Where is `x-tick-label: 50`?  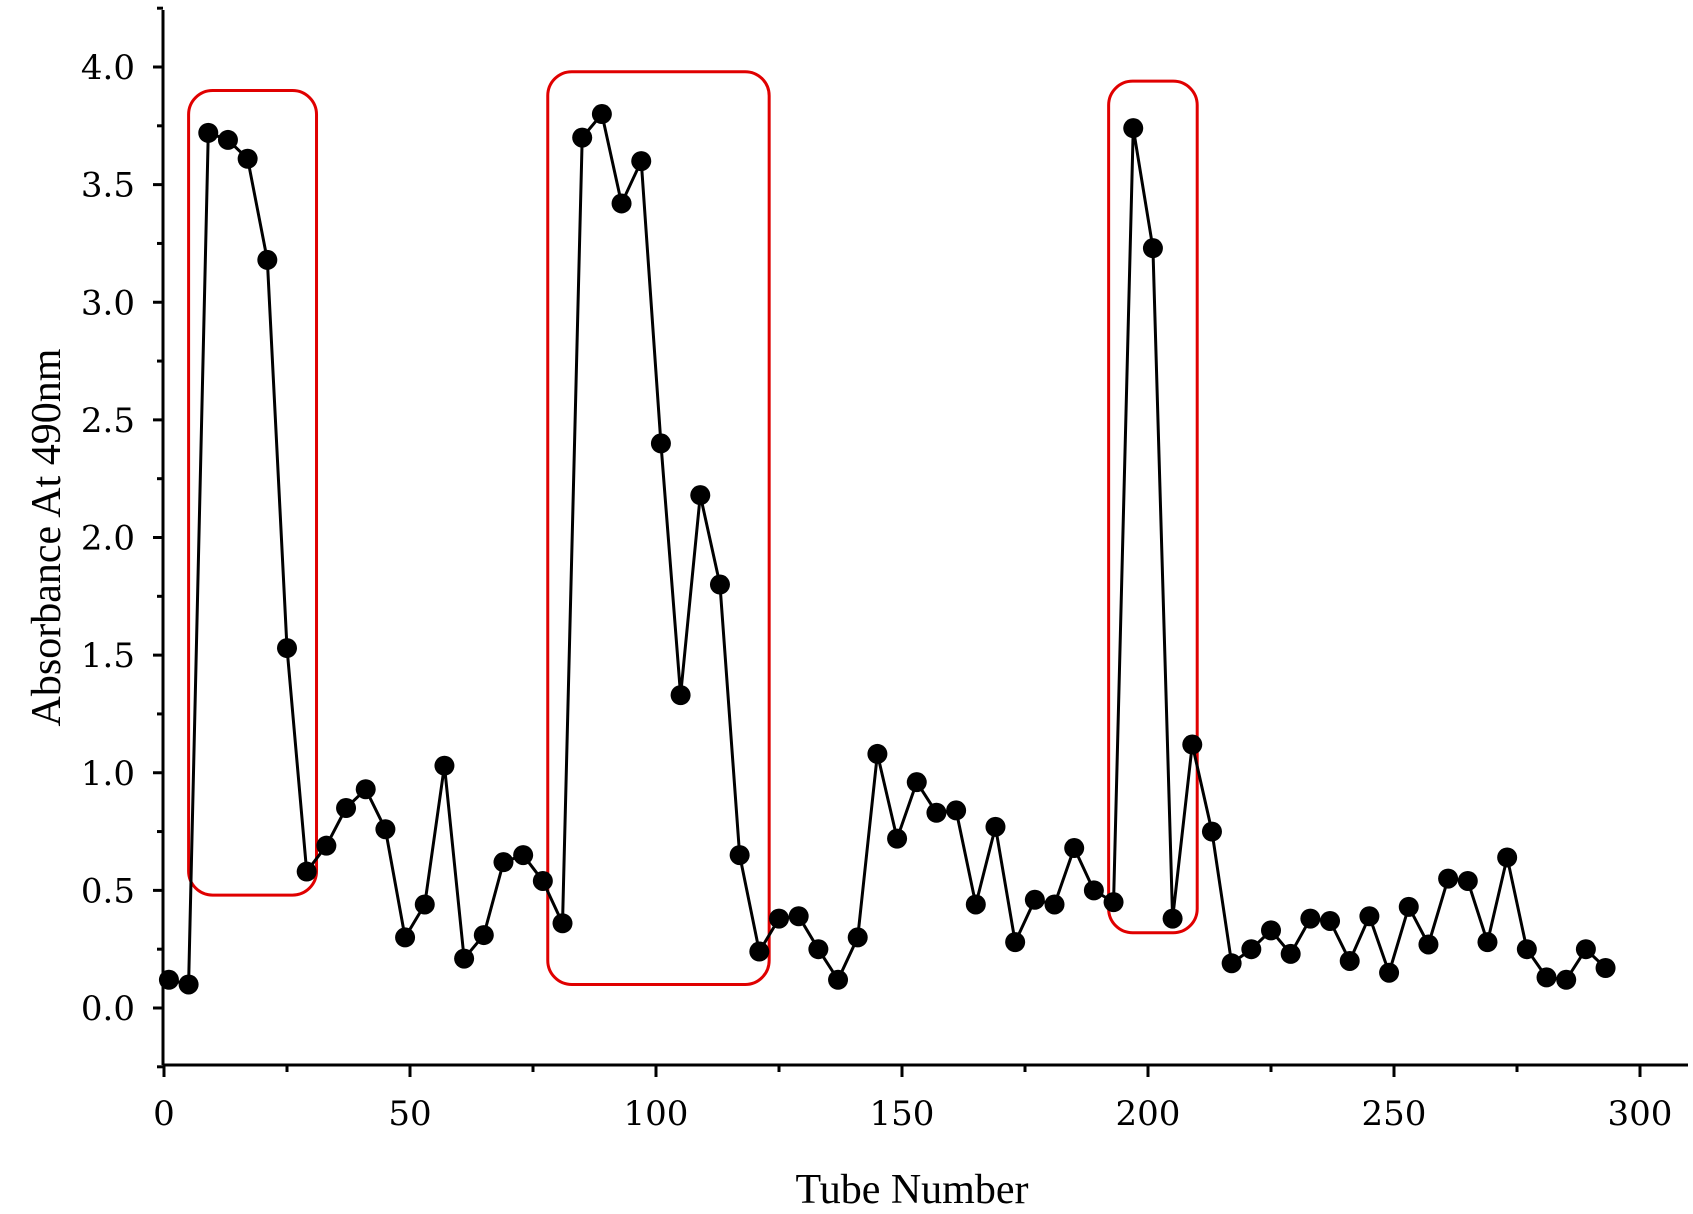 x-tick-label: 50 is located at coordinates (409, 1114).